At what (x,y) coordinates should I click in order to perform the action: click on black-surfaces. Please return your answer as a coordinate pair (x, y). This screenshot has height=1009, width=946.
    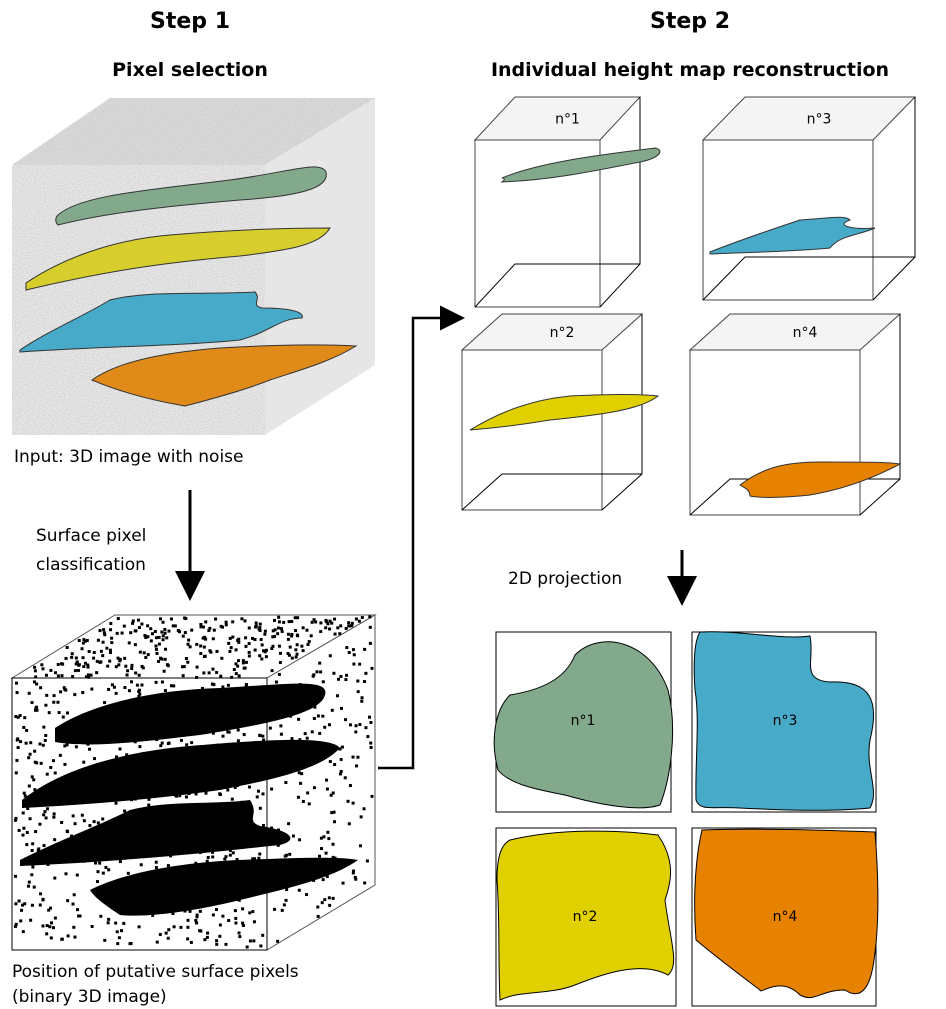
    Looking at the image, I should click on (189, 799).